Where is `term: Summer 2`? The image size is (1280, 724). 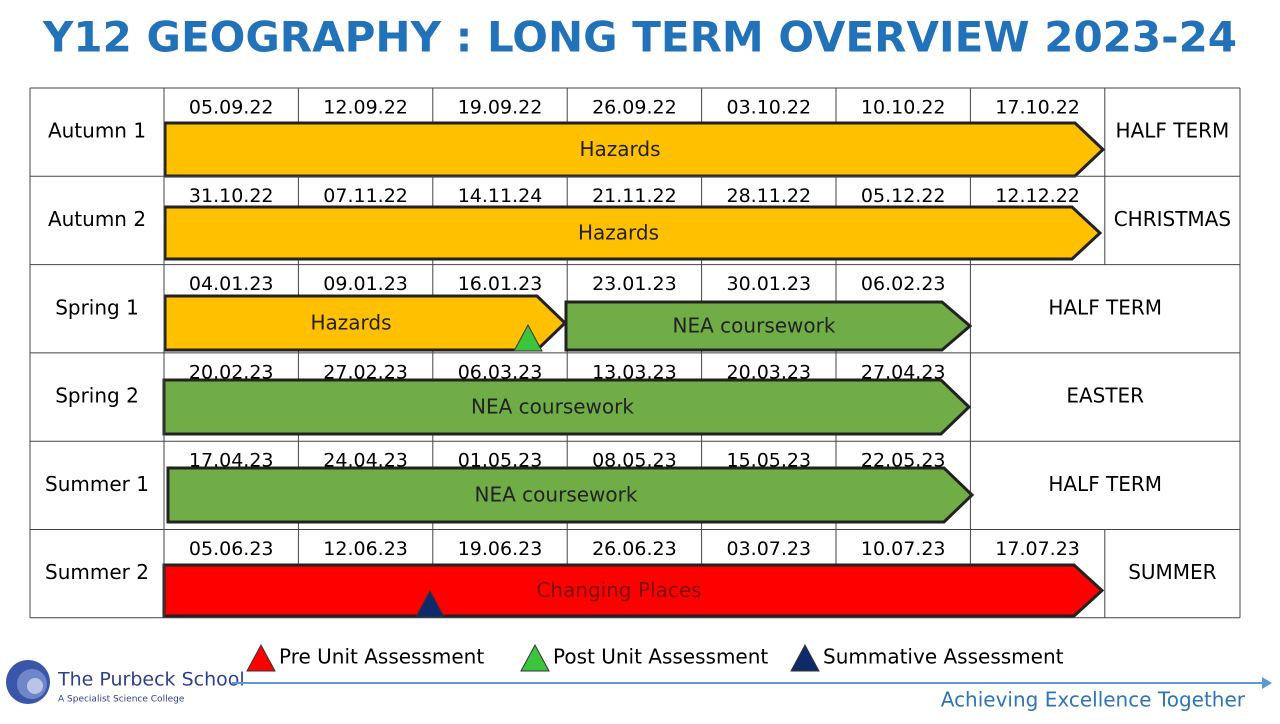
term: Summer 2 is located at coordinates (97, 572).